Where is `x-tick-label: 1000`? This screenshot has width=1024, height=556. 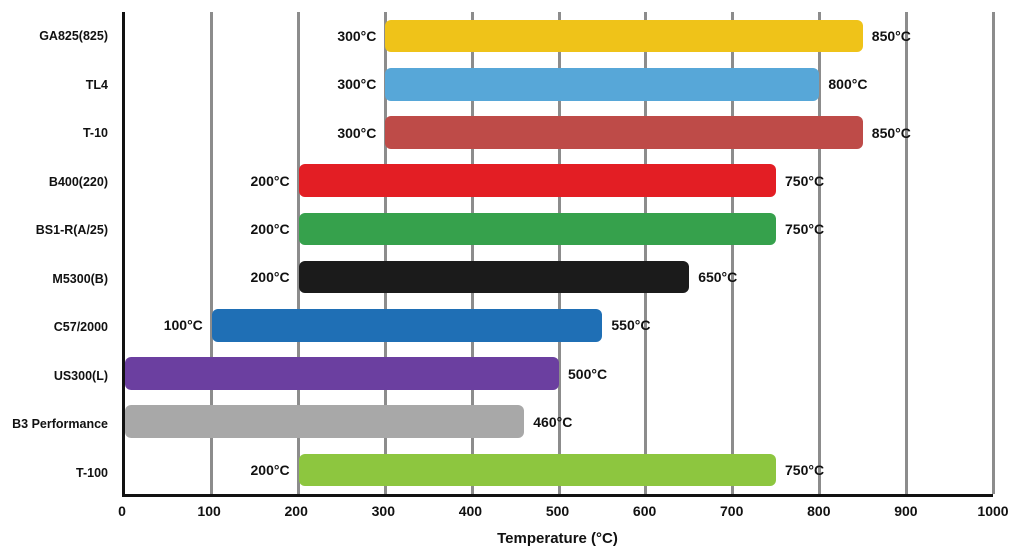 x-tick-label: 1000 is located at coordinates (993, 511).